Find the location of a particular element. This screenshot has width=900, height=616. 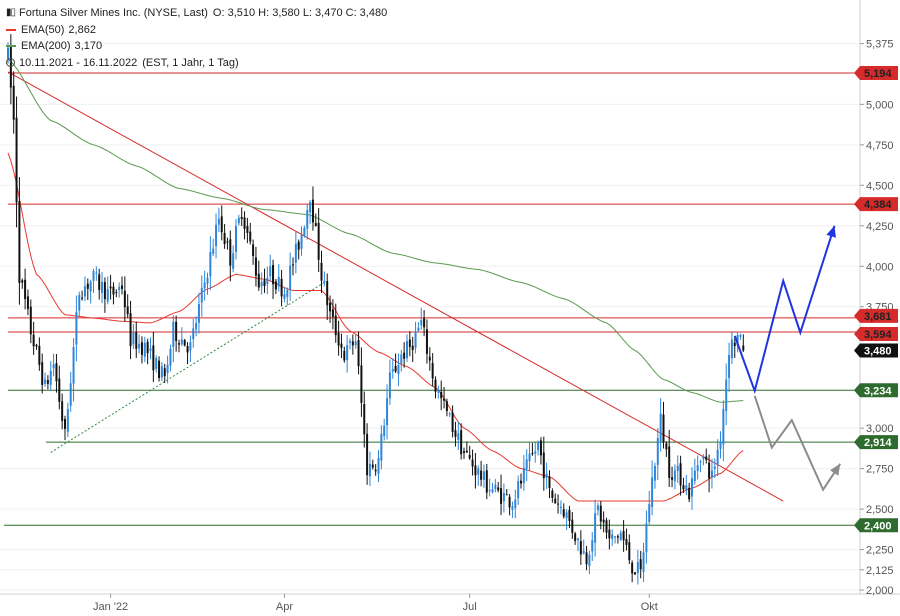

support-trend-line is located at coordinates (187, 367).